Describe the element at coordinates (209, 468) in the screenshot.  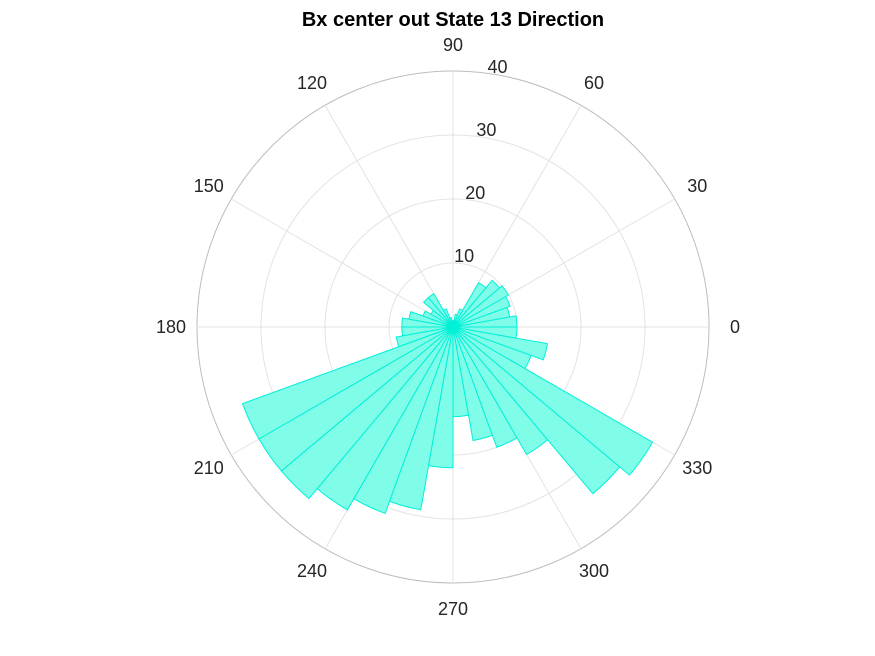
I see `angle-tick-label: 210` at that location.